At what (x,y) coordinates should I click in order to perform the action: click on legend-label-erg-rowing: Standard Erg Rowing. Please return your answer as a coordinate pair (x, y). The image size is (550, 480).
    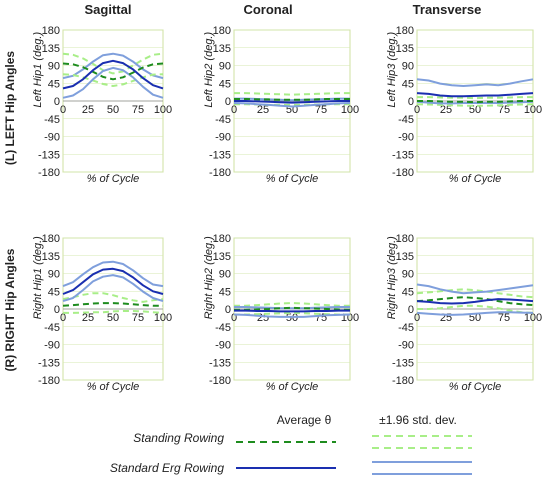
    Looking at the image, I should click on (167, 468).